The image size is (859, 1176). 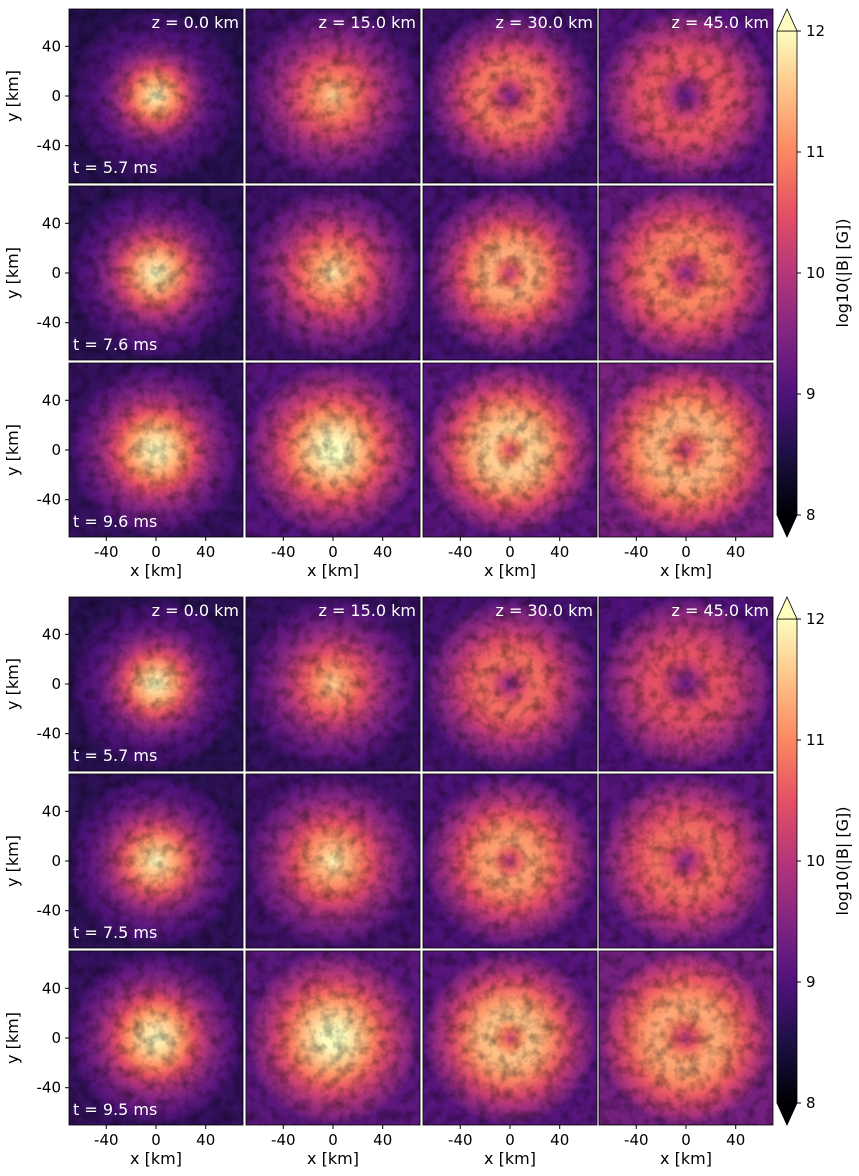 I want to click on ytick-label: 0, so click(x=56, y=684).